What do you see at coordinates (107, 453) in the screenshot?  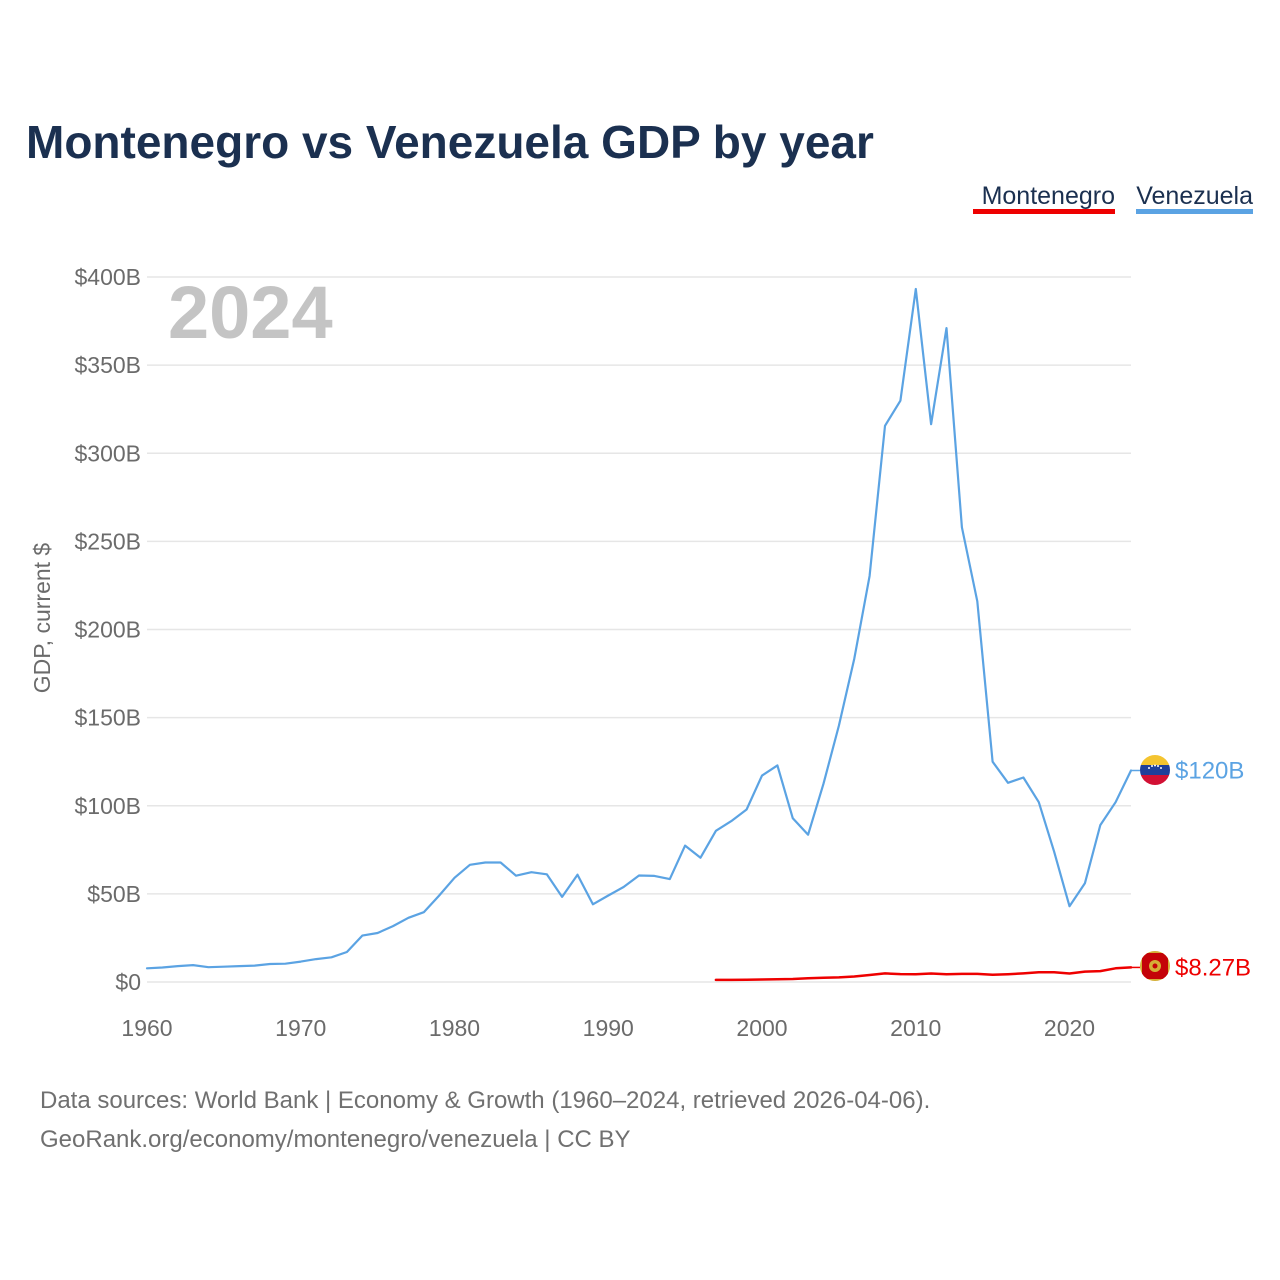 I see `y-tick-label: $300B` at bounding box center [107, 453].